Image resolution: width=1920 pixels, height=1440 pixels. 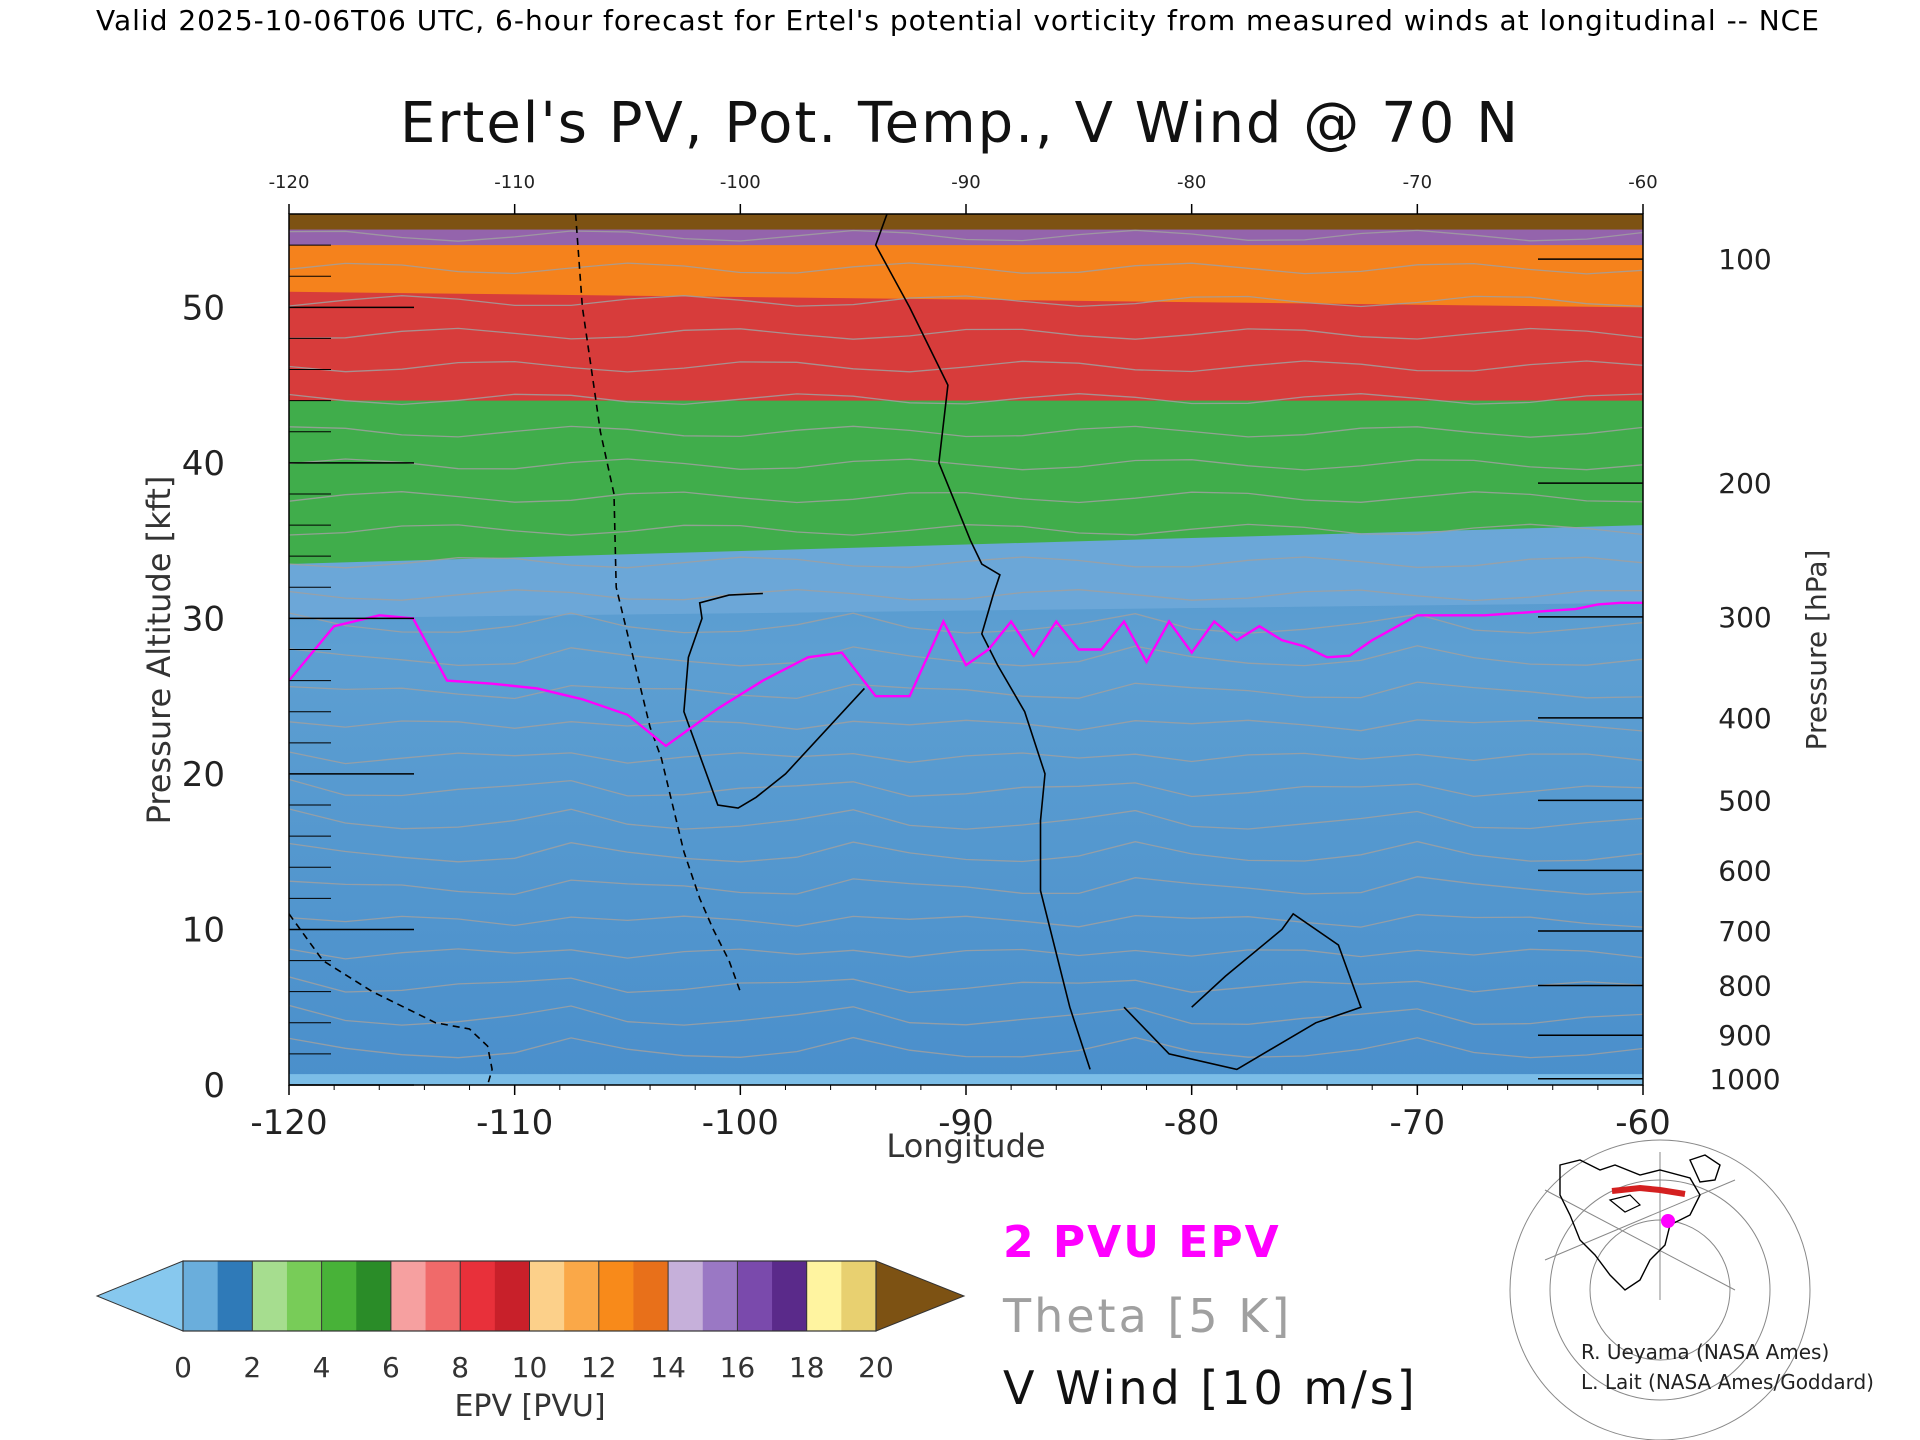 What do you see at coordinates (1744, 259) in the screenshot?
I see `pressure-tick-label: 100` at bounding box center [1744, 259].